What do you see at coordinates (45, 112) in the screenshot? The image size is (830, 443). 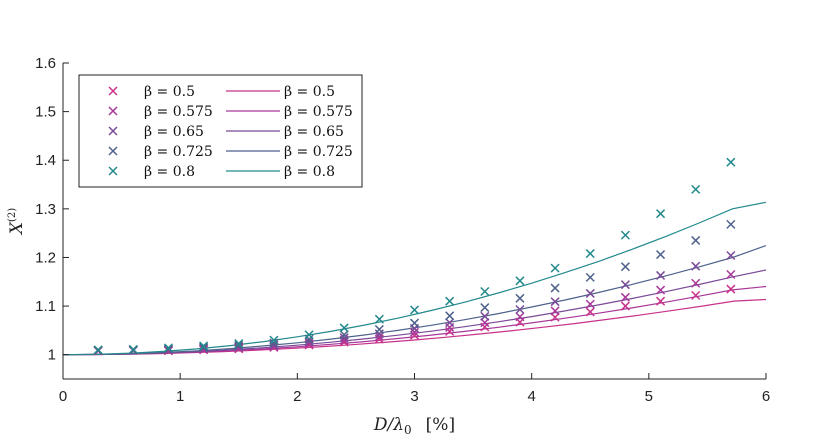 I see `y-tick-label: 1.5` at bounding box center [45, 112].